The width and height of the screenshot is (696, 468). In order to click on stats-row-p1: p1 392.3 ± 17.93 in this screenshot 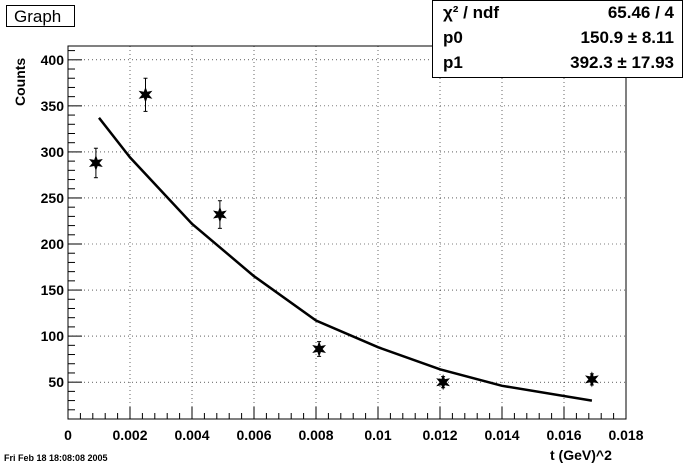, I will do `click(558, 65)`.